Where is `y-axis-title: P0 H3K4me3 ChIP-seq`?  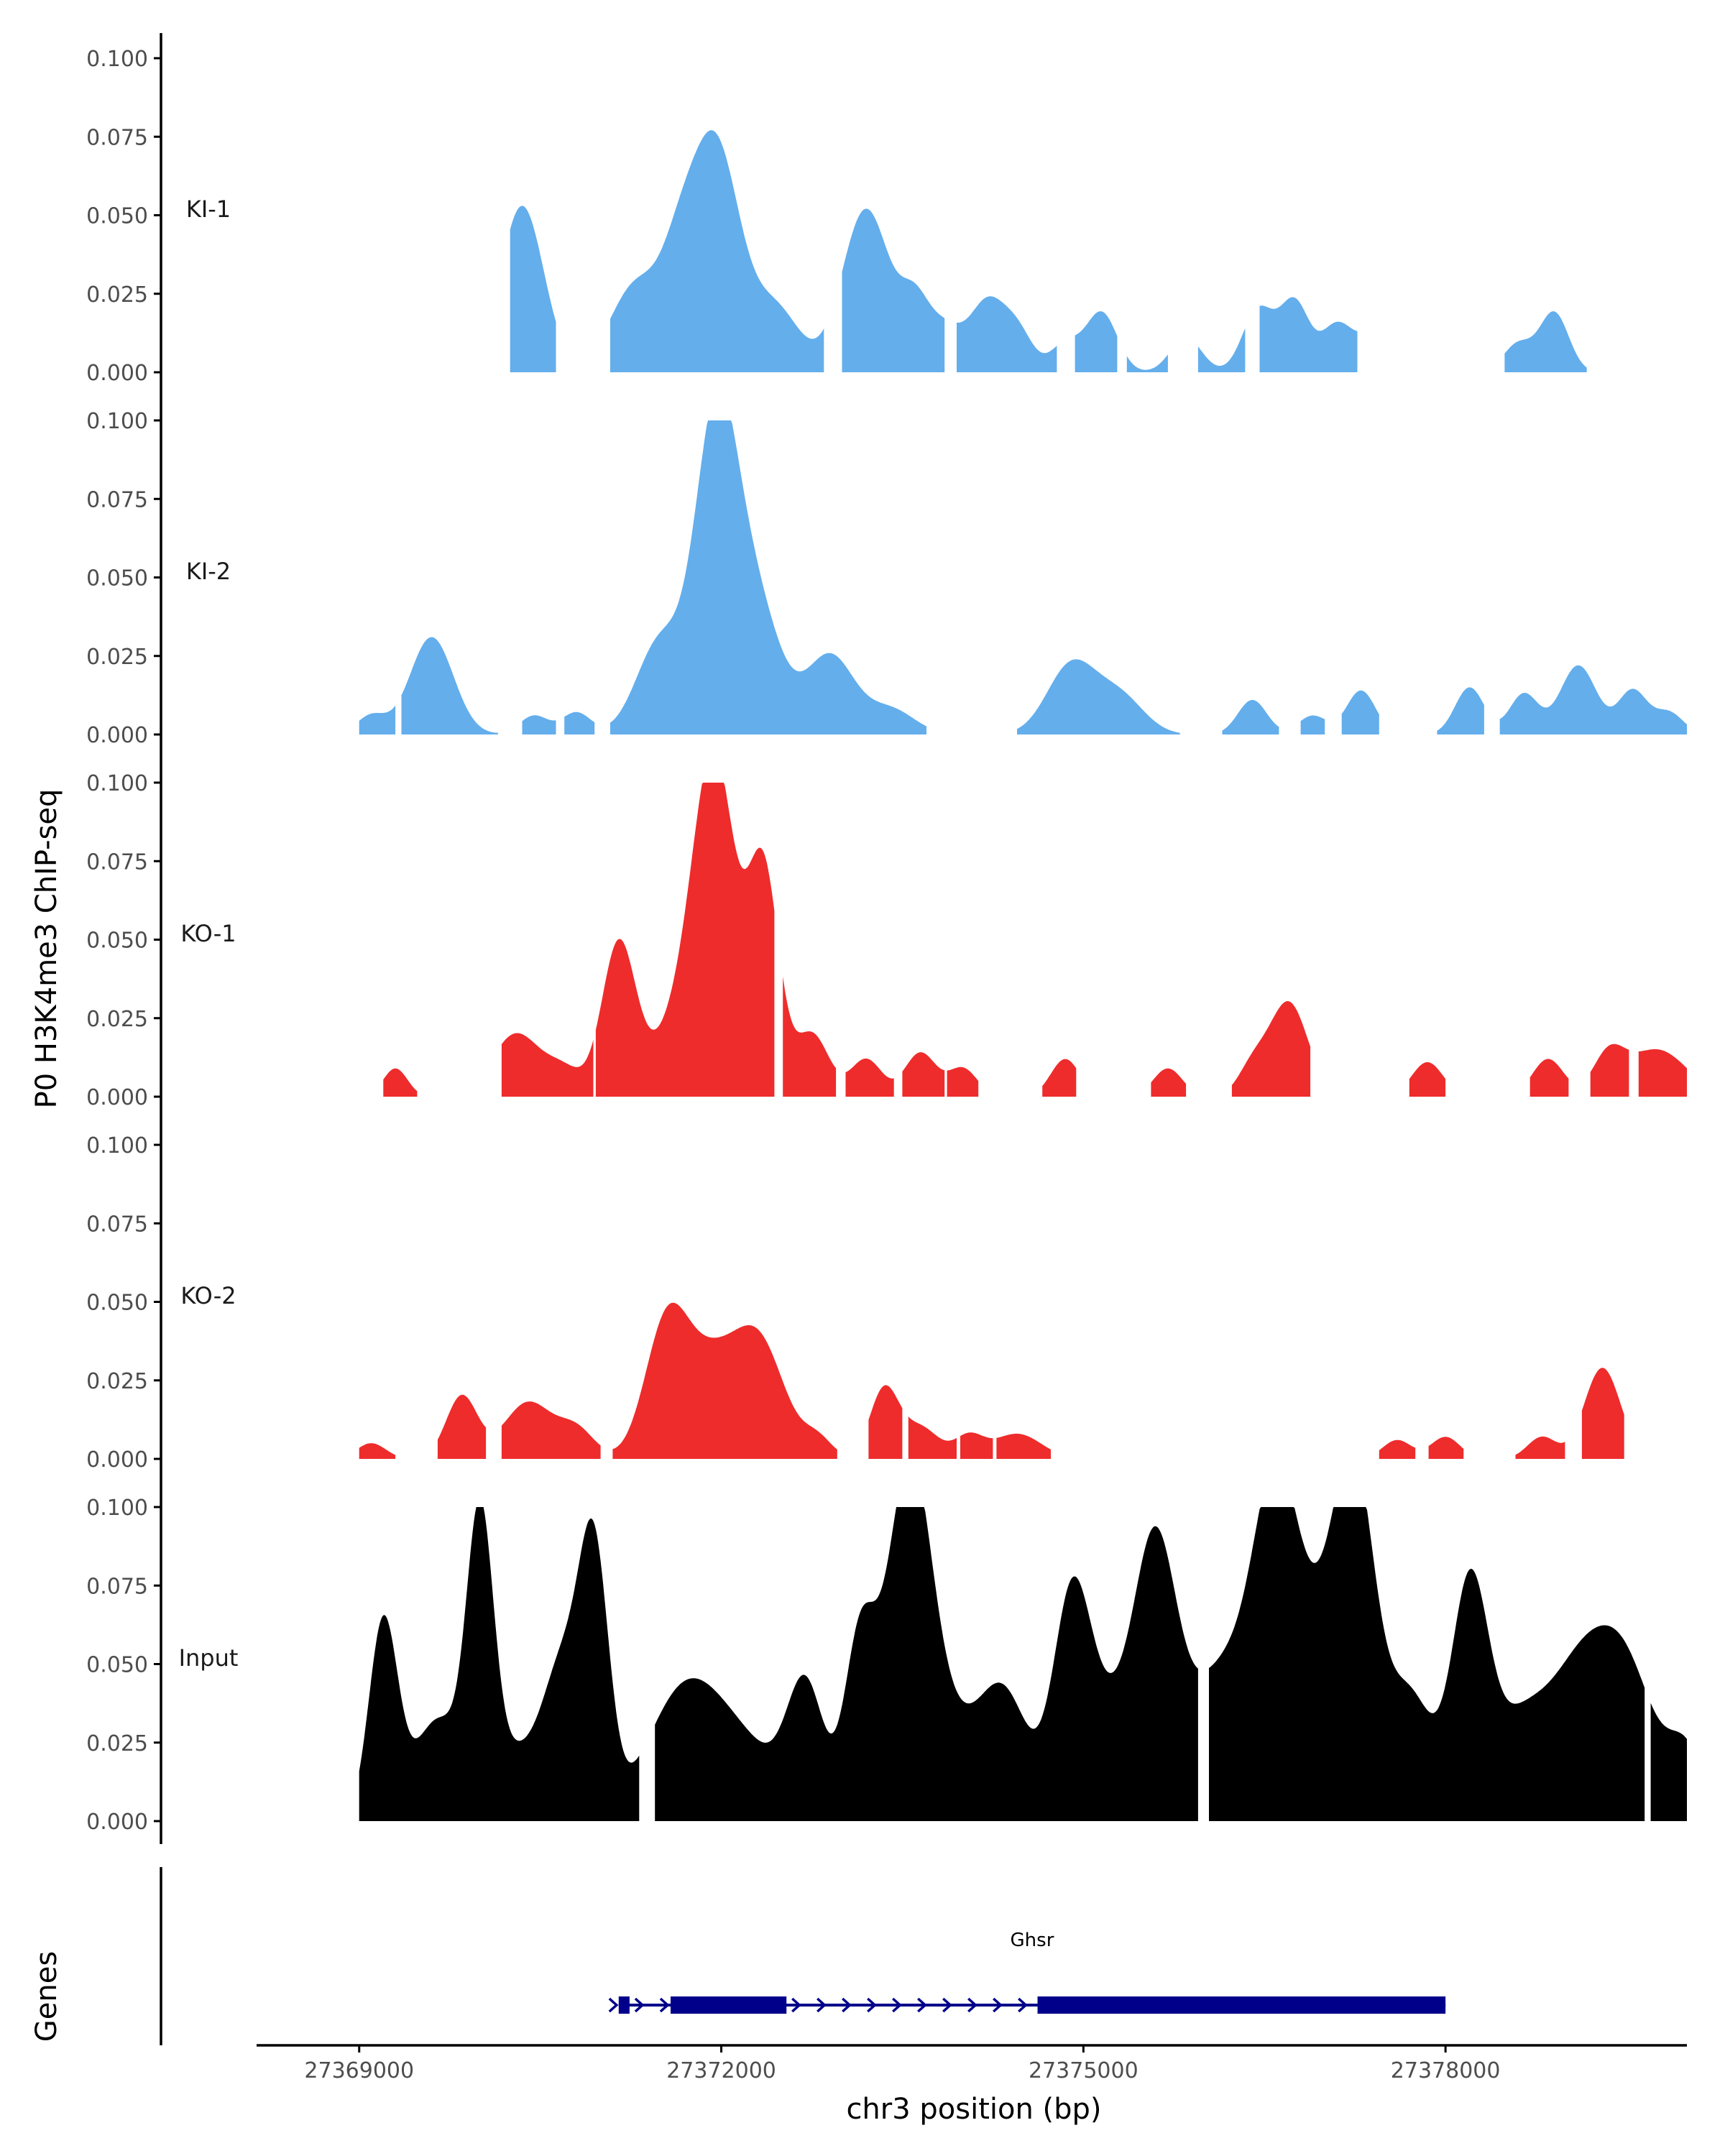
y-axis-title: P0 H3K4me3 ChIP-seq is located at coordinates (46, 949).